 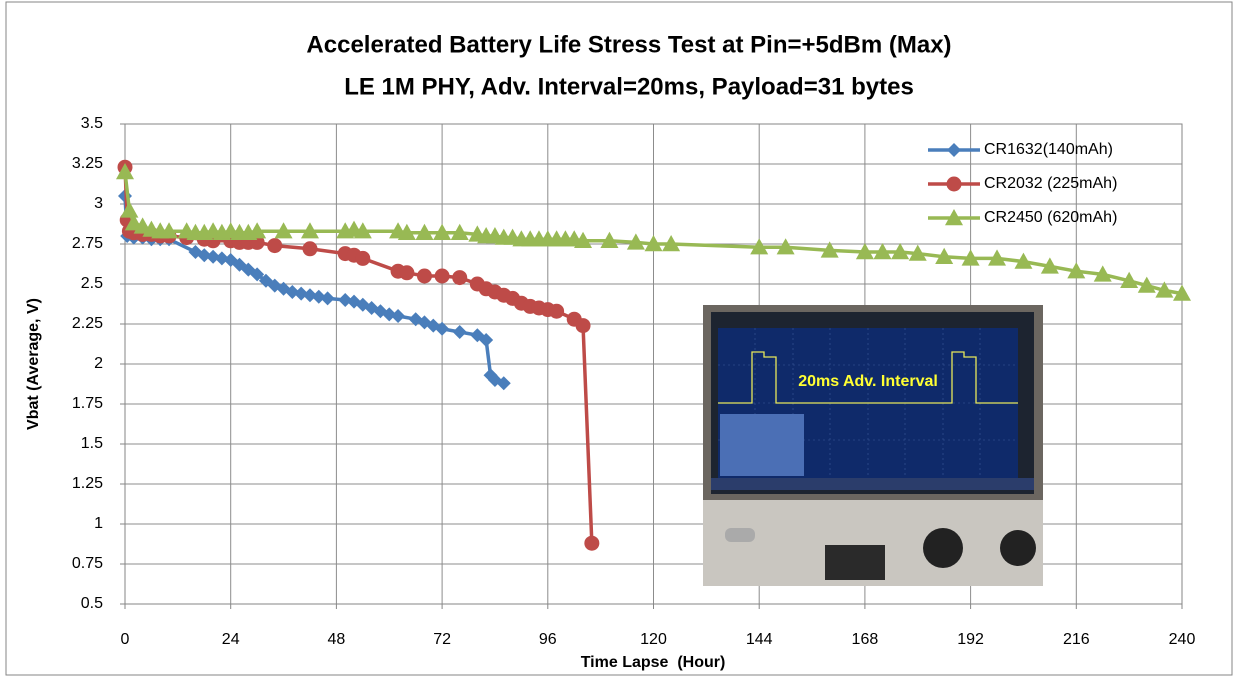 What do you see at coordinates (92, 443) in the screenshot?
I see `y-tick-label: 1.5` at bounding box center [92, 443].